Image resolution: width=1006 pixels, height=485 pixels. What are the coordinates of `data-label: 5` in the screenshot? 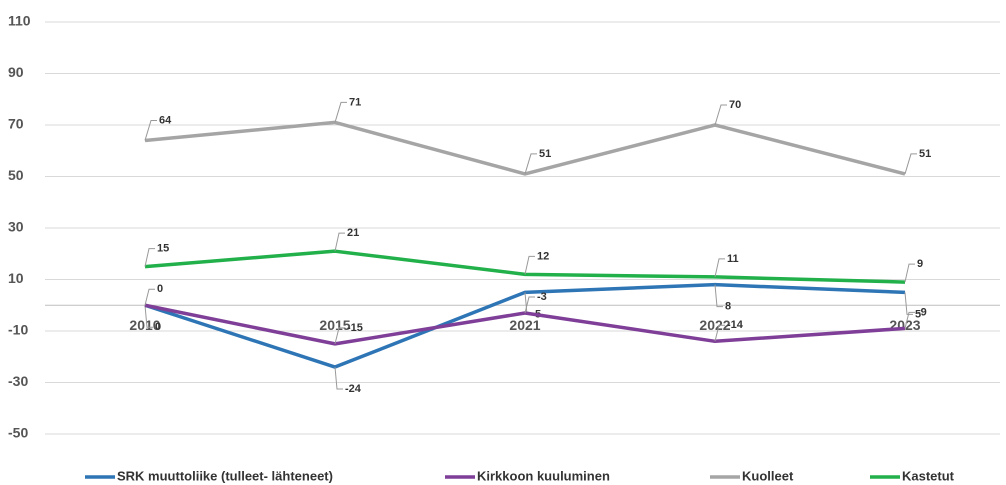 It's located at (918, 314).